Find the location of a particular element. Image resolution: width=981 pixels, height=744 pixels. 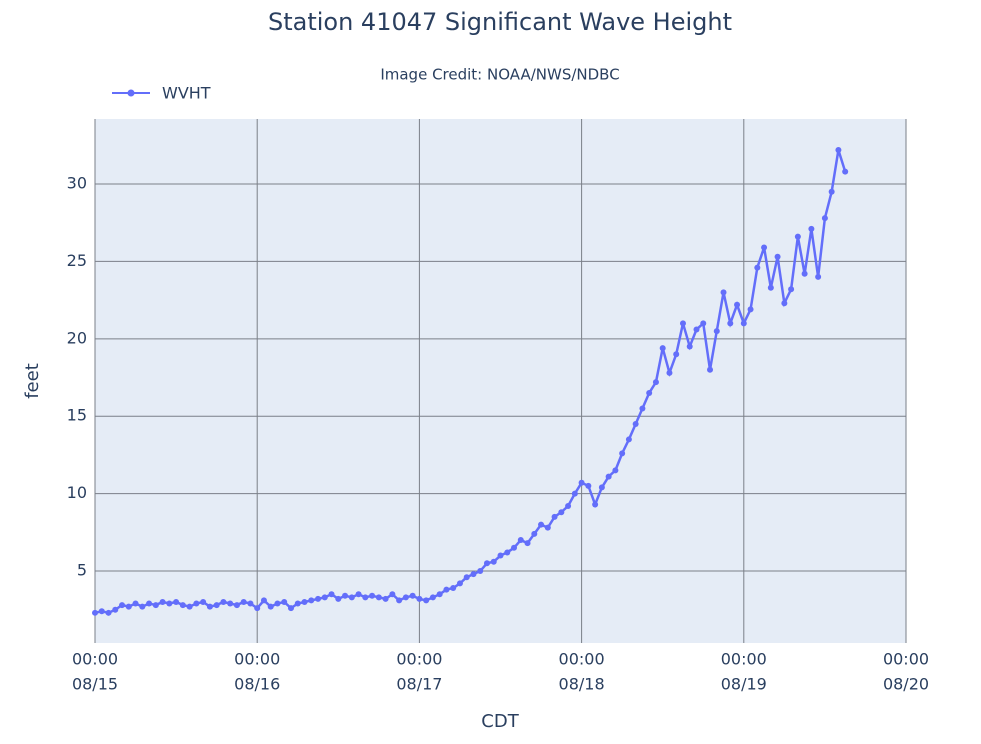

legend-marker is located at coordinates (131, 93).